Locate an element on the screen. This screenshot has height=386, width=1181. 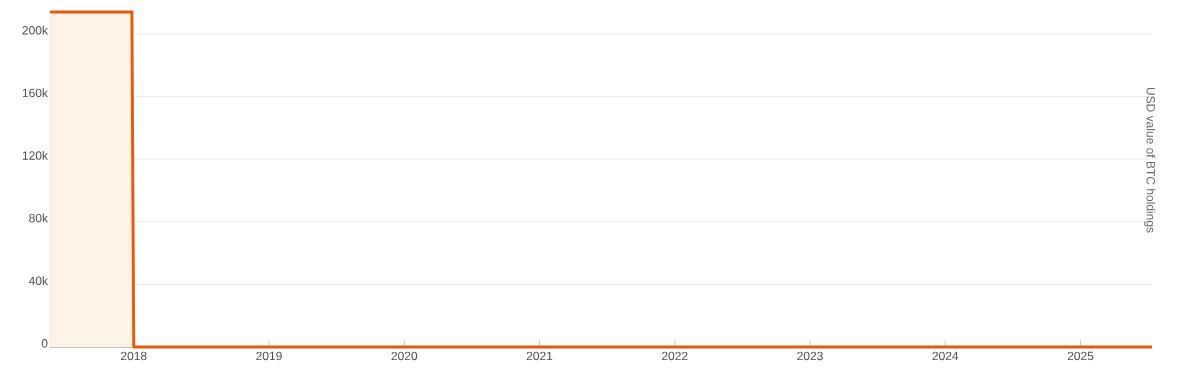
y-tick-label: 0 is located at coordinates (44, 343).